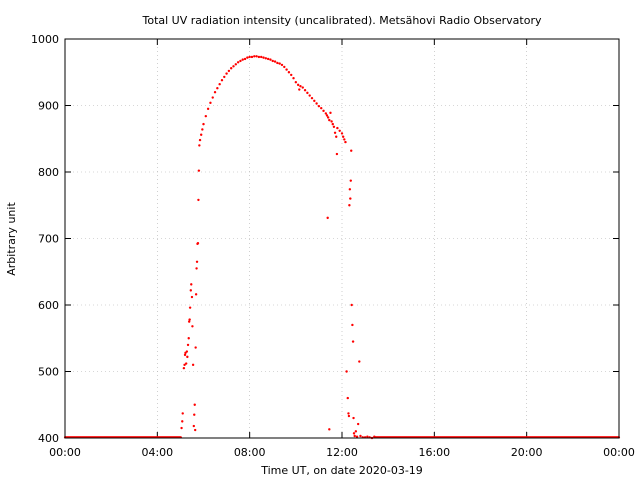  Describe the element at coordinates (48, 106) in the screenshot. I see `y-tick-label: 900` at that location.